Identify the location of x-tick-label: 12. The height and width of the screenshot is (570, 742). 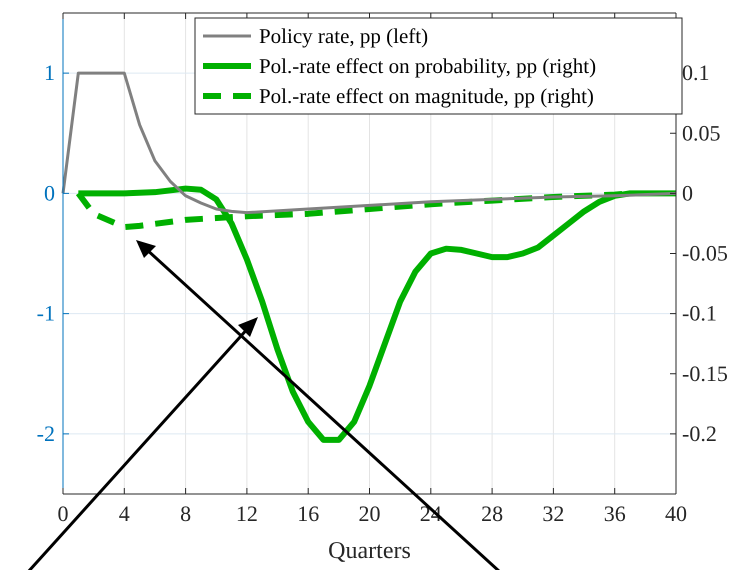
(247, 513).